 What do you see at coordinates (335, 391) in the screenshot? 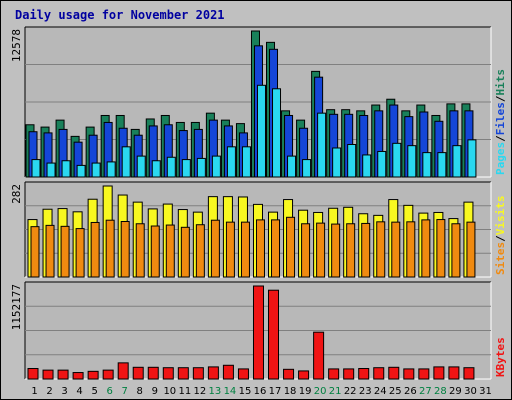
I see `x-tick-label-day-21: 21` at bounding box center [335, 391].